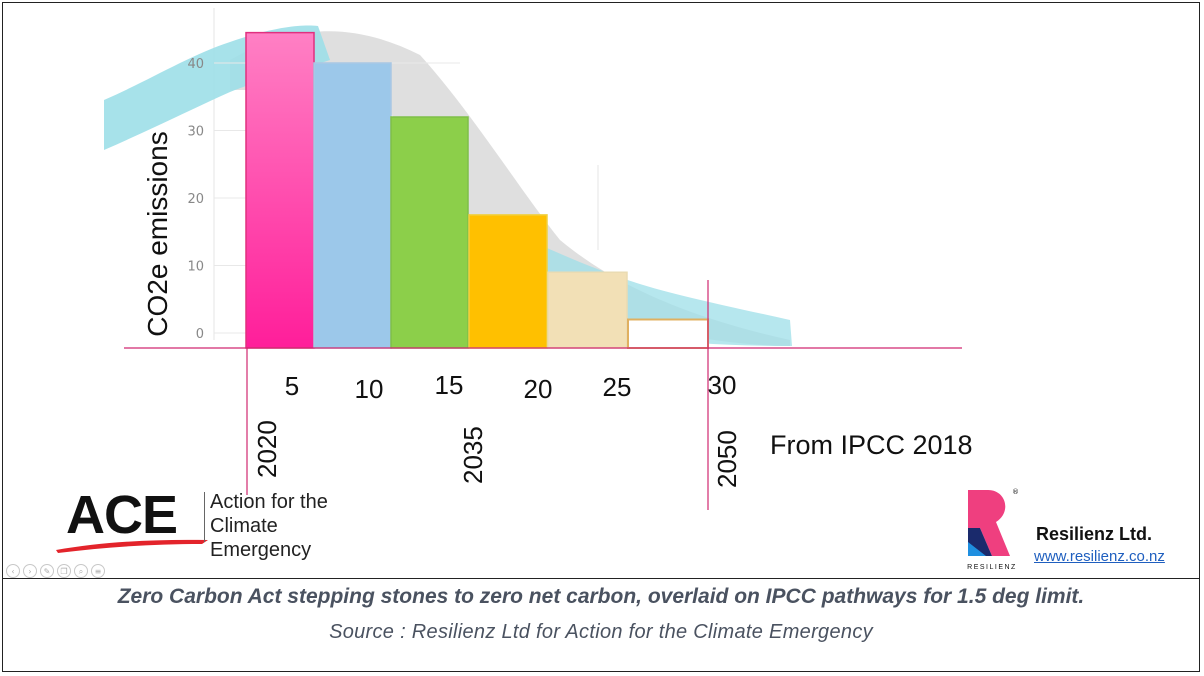  Describe the element at coordinates (993, 522) in the screenshot. I see `resilienz-mark: ®` at that location.